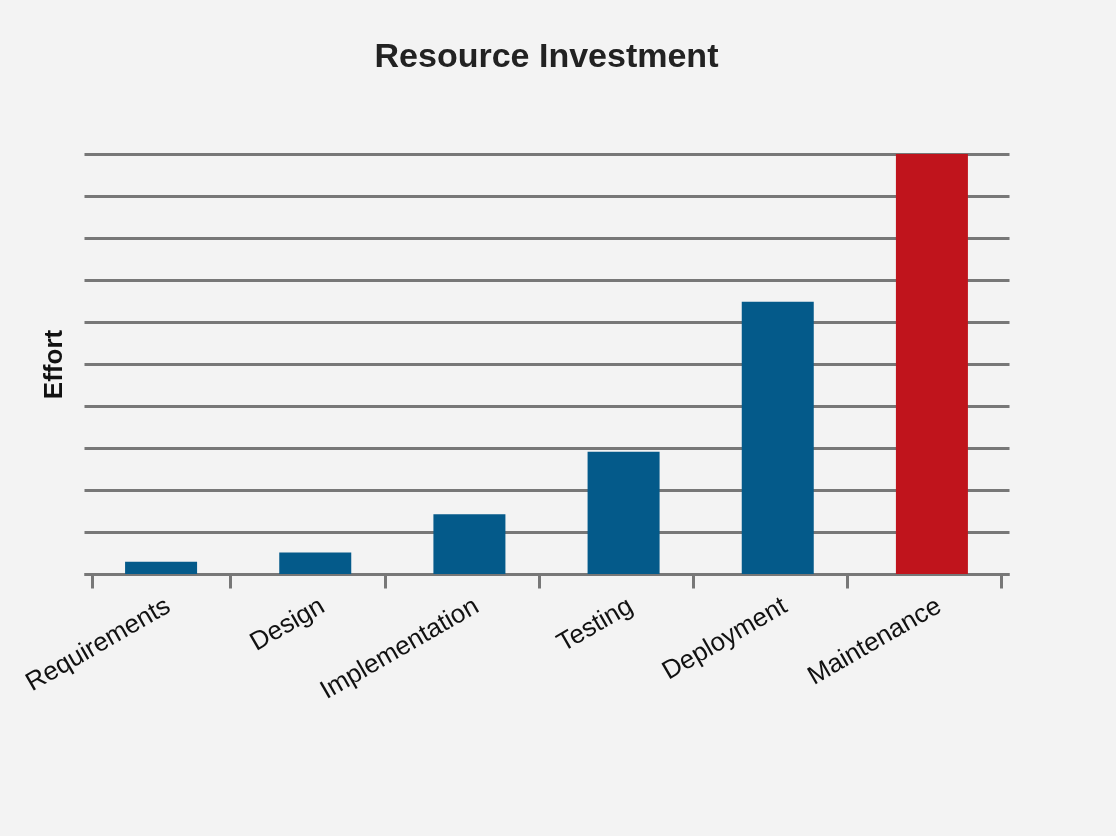 This screenshot has height=836, width=1116. What do you see at coordinates (52, 364) in the screenshot?
I see `y-axis-title: Effort` at bounding box center [52, 364].